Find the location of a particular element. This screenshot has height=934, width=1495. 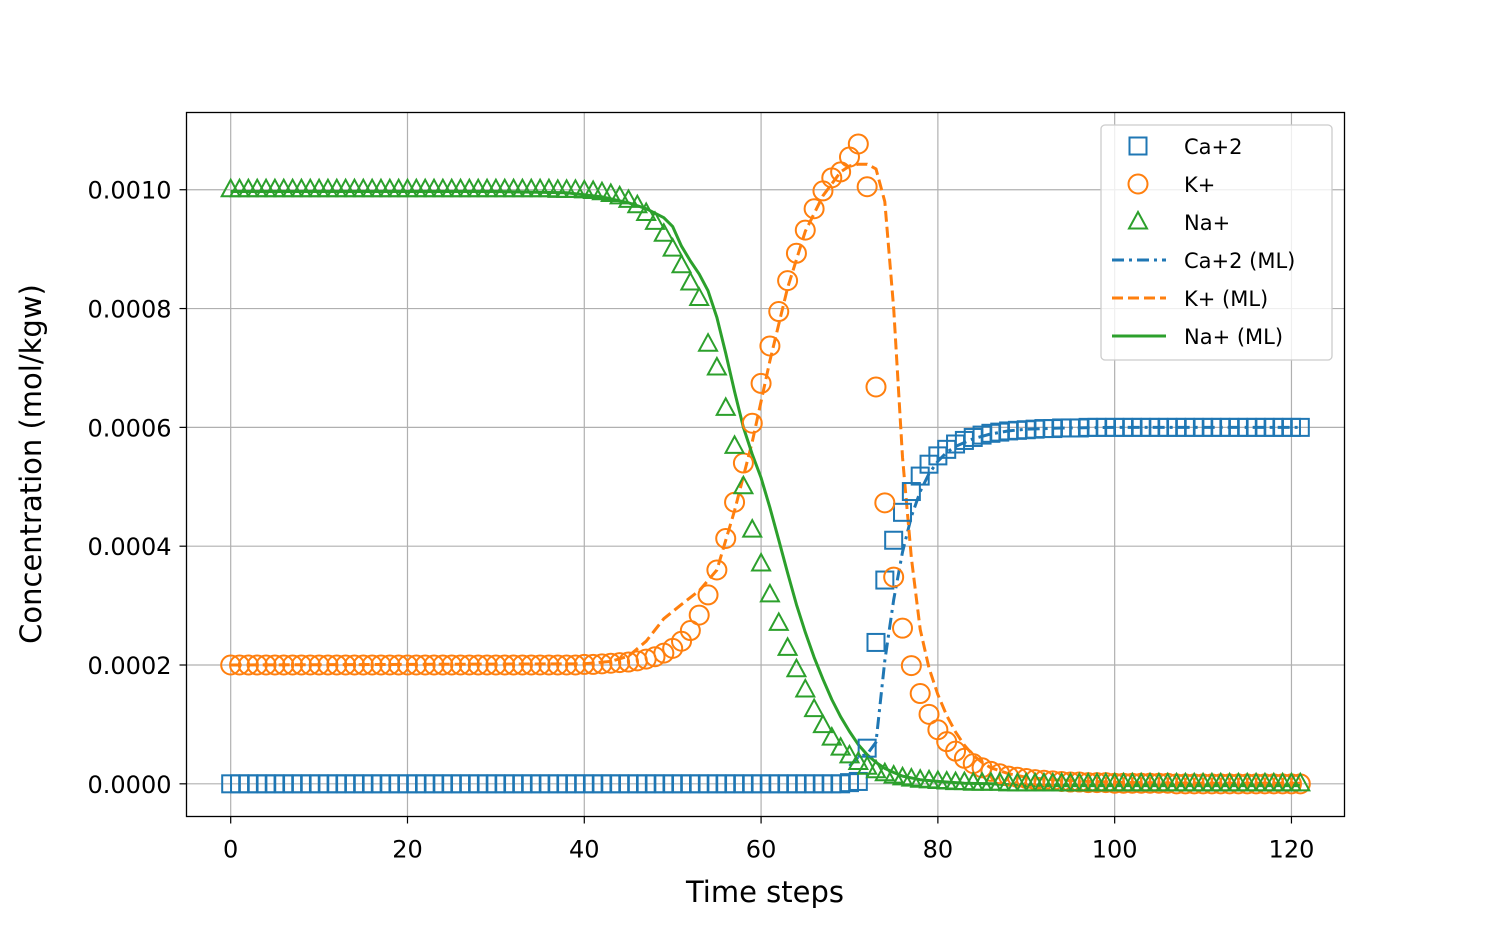

x-tick-label: 100 is located at coordinates (1115, 850).